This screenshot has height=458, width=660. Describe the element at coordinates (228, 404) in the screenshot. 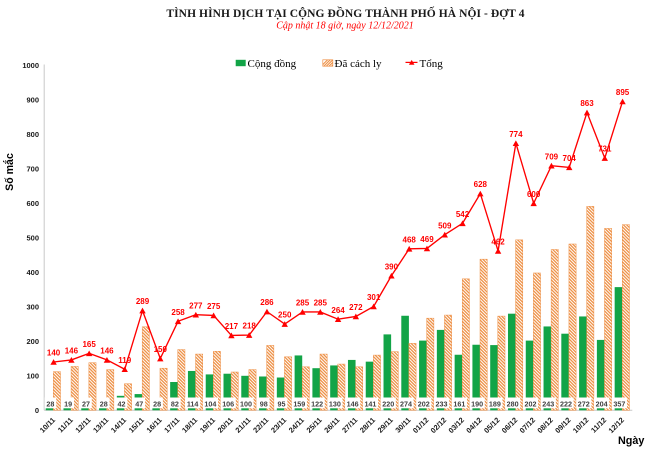

I see `svg-text: 106` at that location.